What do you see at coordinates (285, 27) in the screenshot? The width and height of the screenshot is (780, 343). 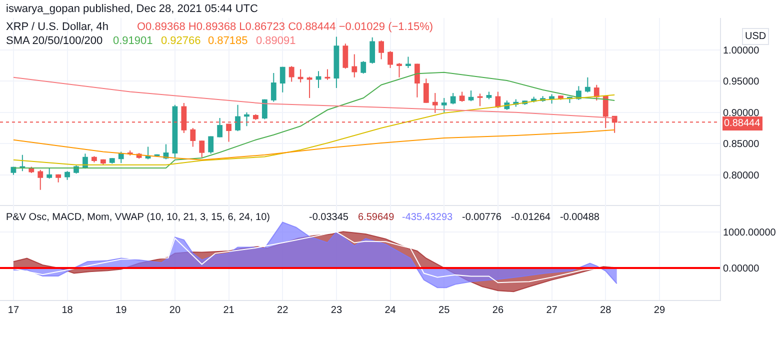 I see `chart-subtitle: O0.89368 H0.89368 L0.86723 C0.88444 −0.01029 (−1.15%)` at bounding box center [285, 27].